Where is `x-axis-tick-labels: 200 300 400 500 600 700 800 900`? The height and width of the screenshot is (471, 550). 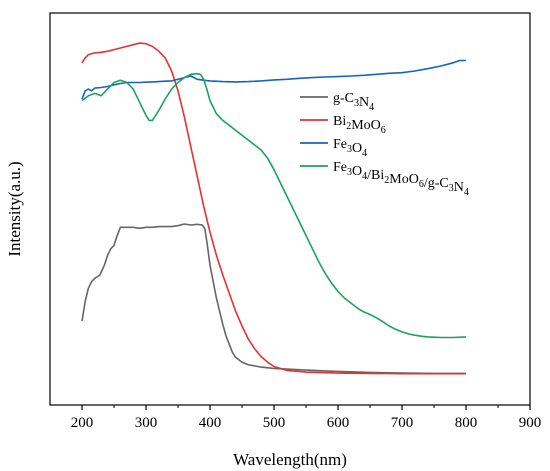
x-axis-tick-labels: 200 300 400 500 600 700 800 900 is located at coordinates (306, 423).